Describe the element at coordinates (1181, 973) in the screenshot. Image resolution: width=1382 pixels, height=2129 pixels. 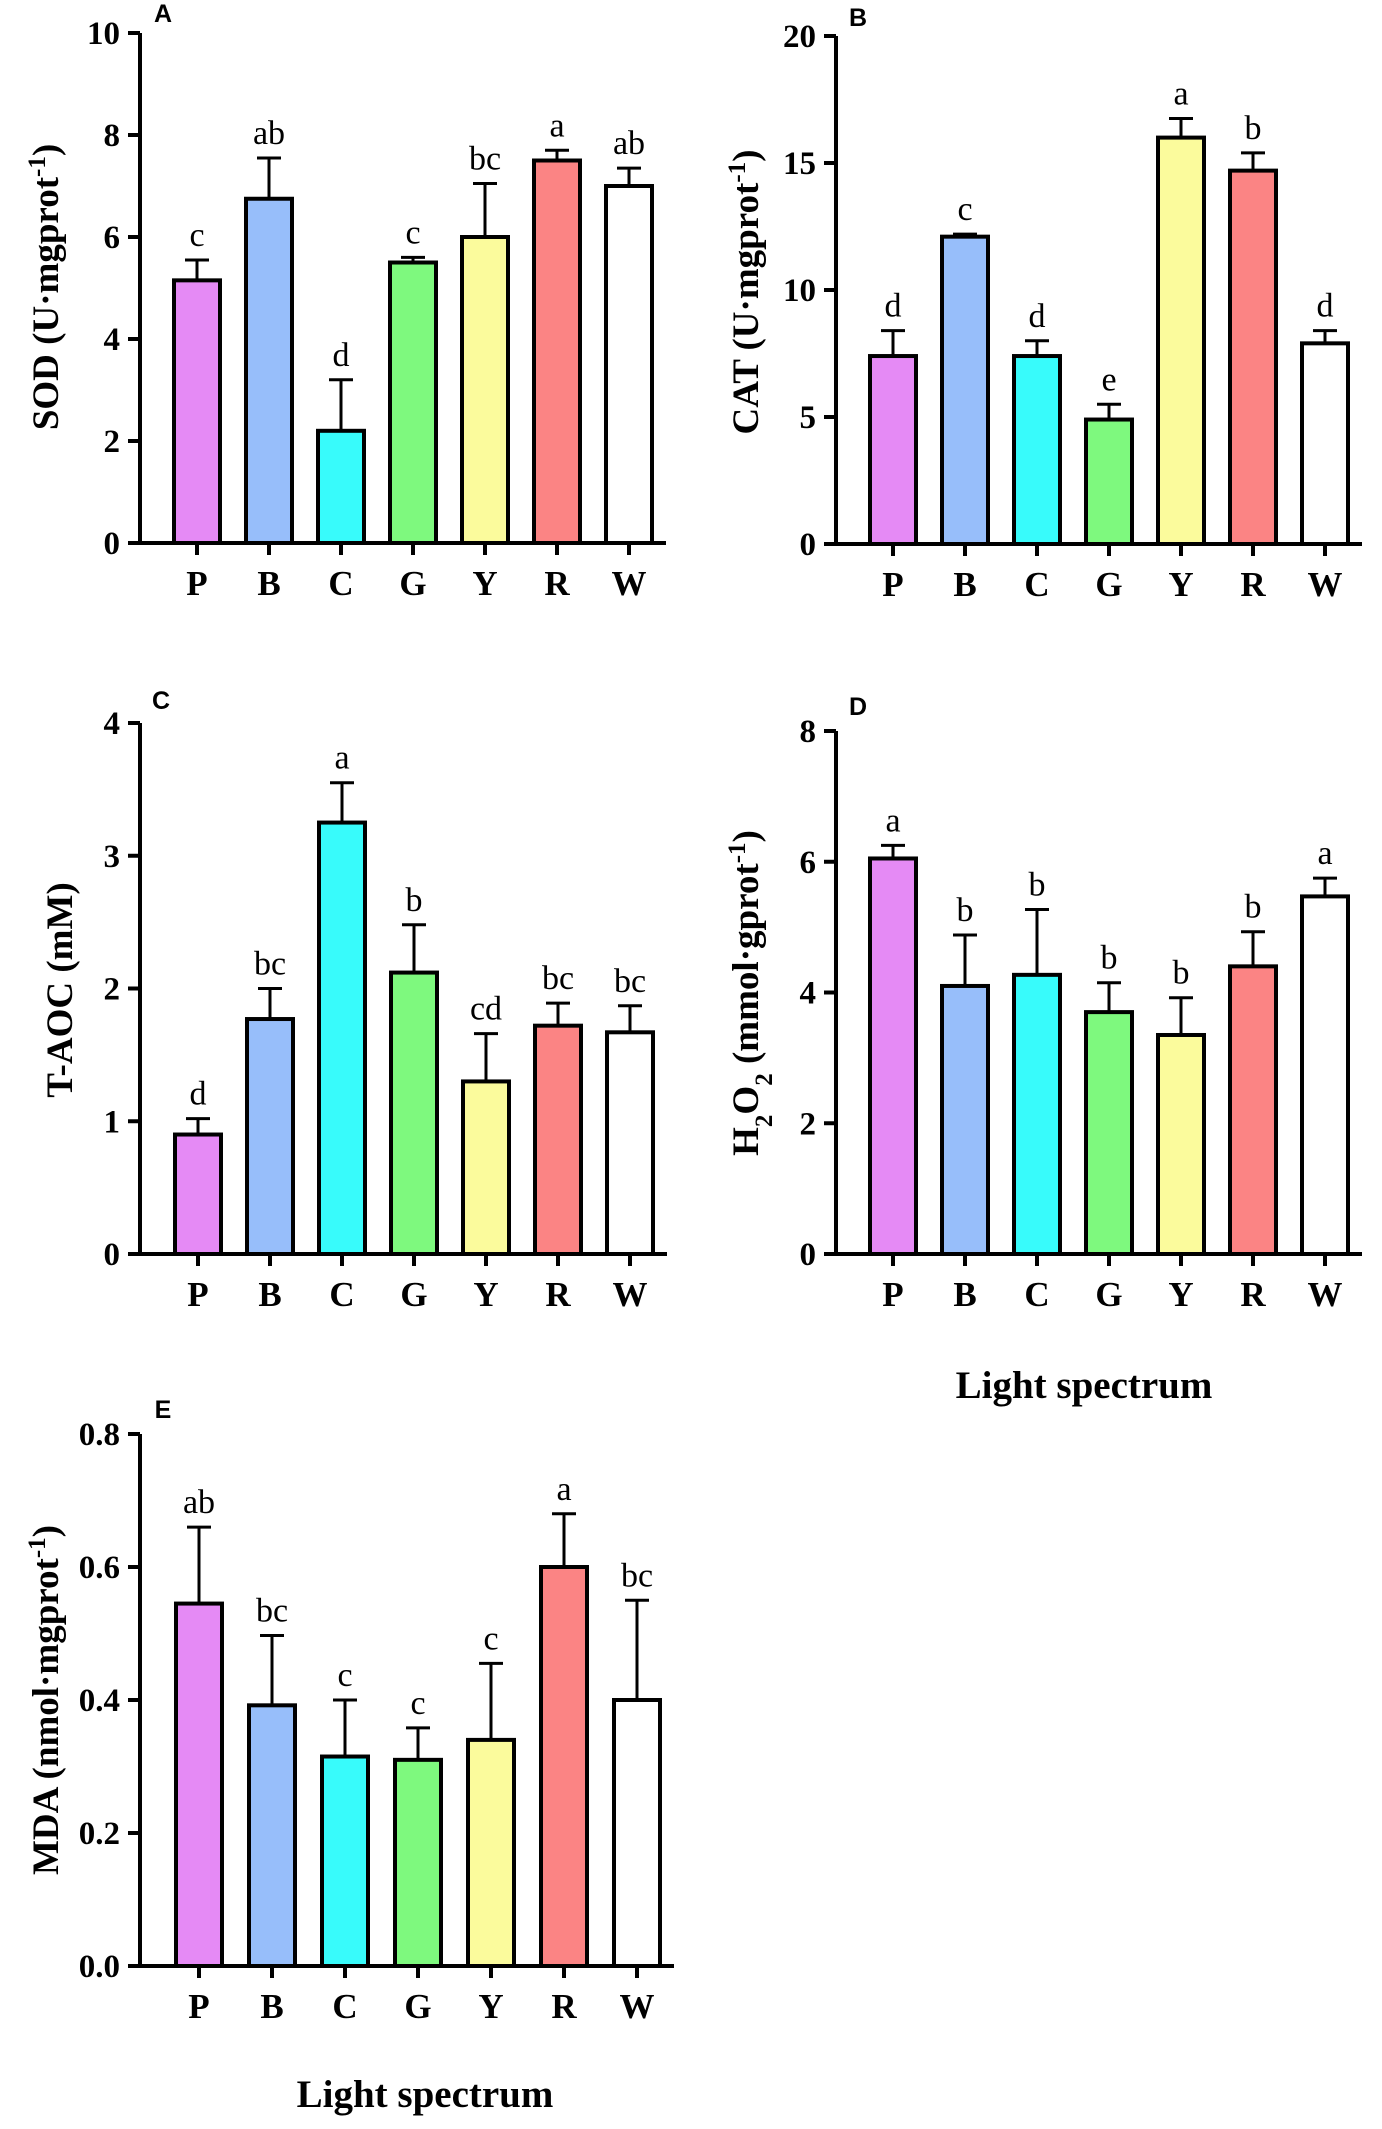
I see `sig-label-y: b` at that location.